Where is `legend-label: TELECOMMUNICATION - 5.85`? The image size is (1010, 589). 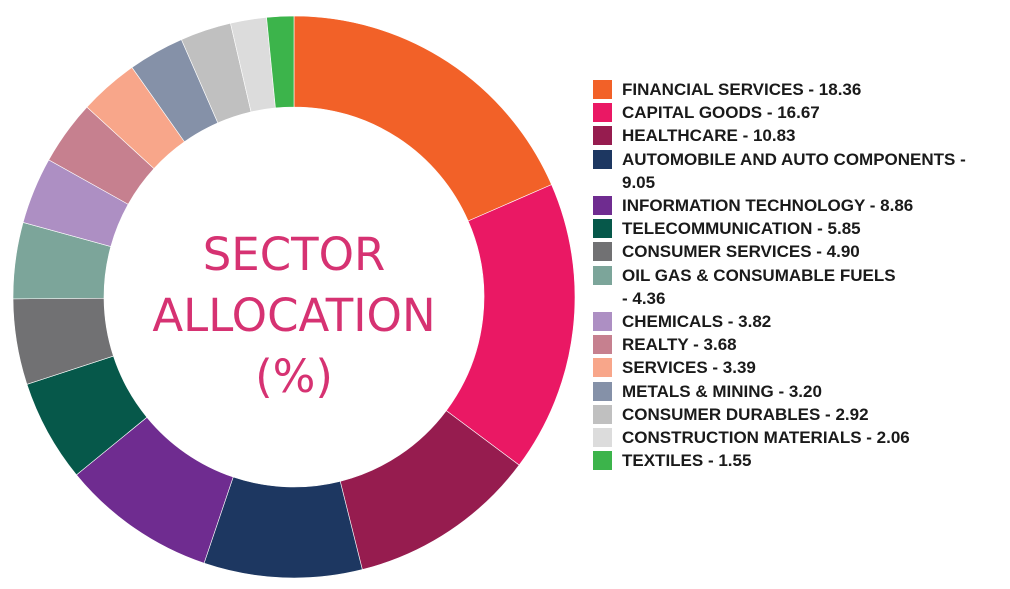 legend-label: TELECOMMUNICATION - 5.85 is located at coordinates (741, 229).